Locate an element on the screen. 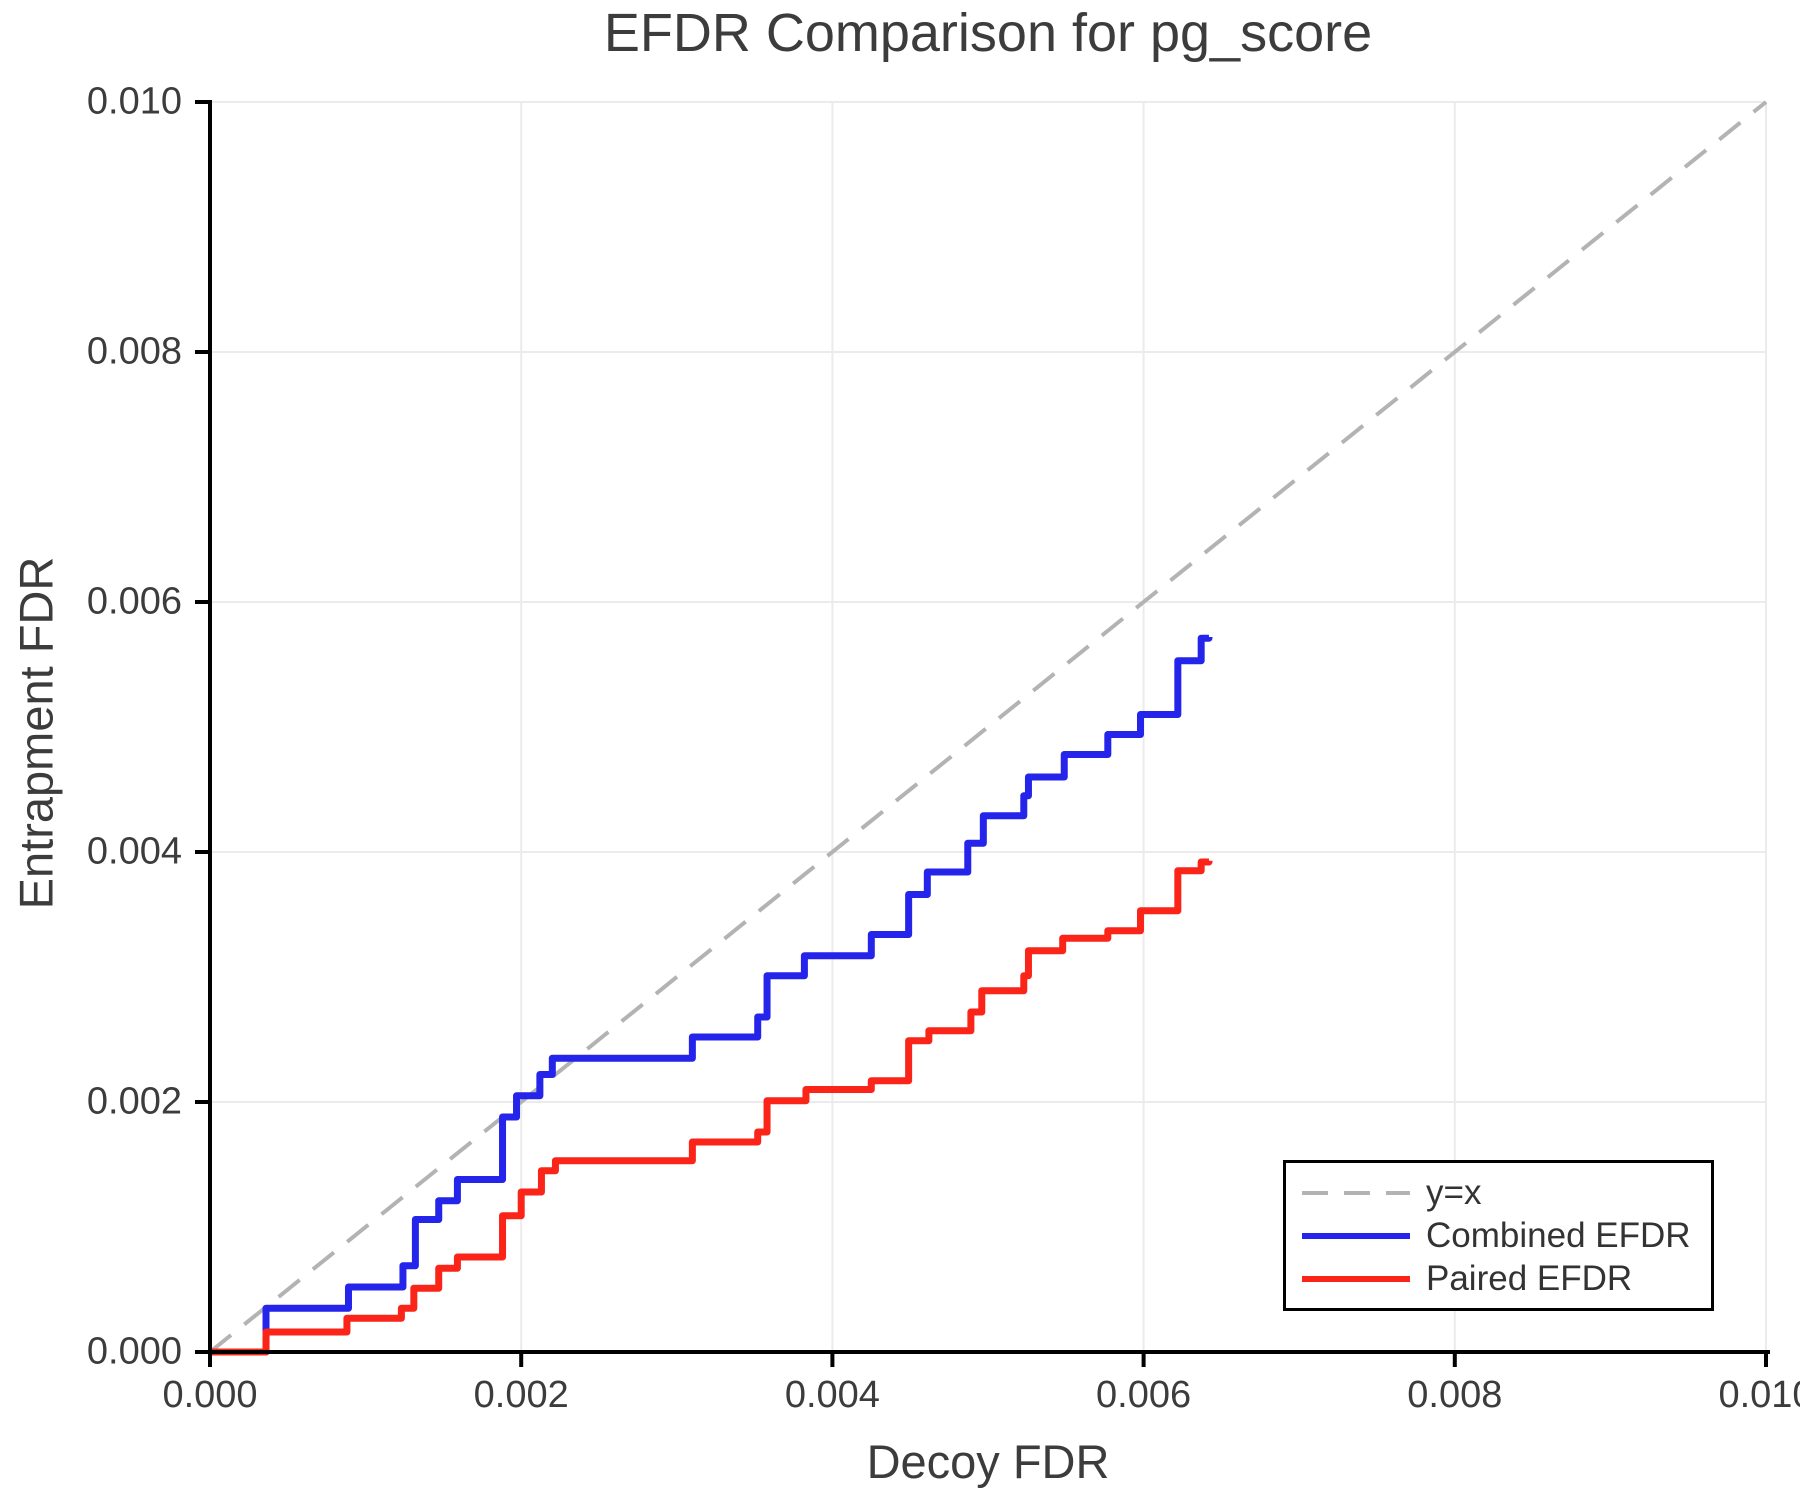 Image resolution: width=1800 pixels, height=1500 pixels. x-tick-label: 0.000 is located at coordinates (210, 1395).